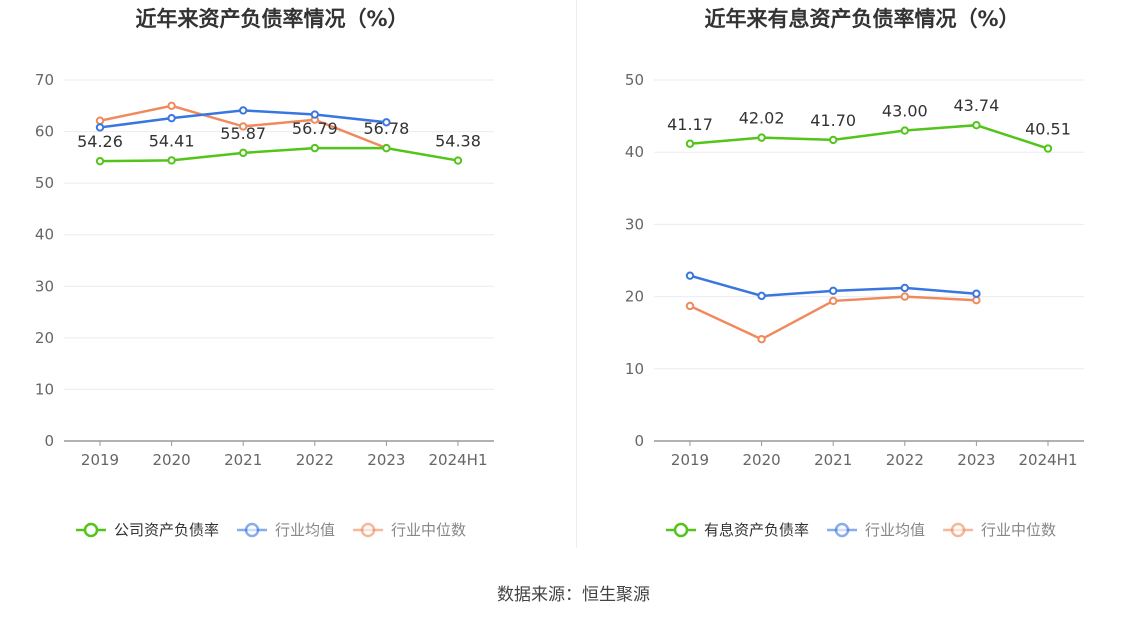 The height and width of the screenshot is (619, 1147). What do you see at coordinates (100, 141) in the screenshot?
I see `data-label: 54.26` at bounding box center [100, 141].